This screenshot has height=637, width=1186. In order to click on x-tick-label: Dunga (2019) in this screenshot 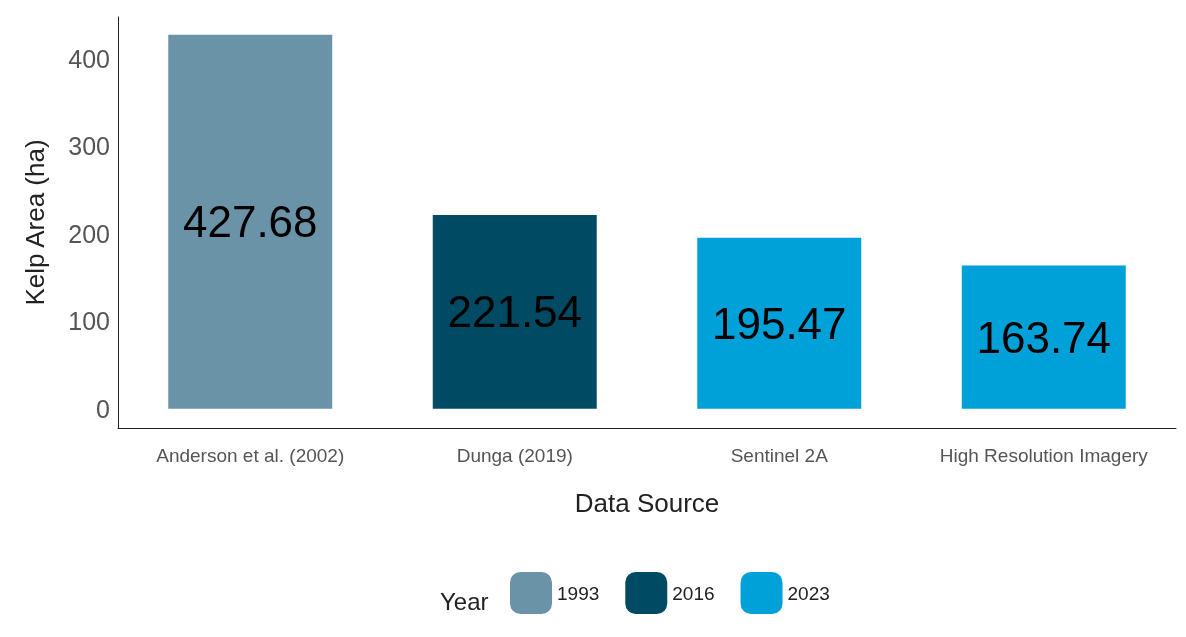, I will do `click(514, 455)`.